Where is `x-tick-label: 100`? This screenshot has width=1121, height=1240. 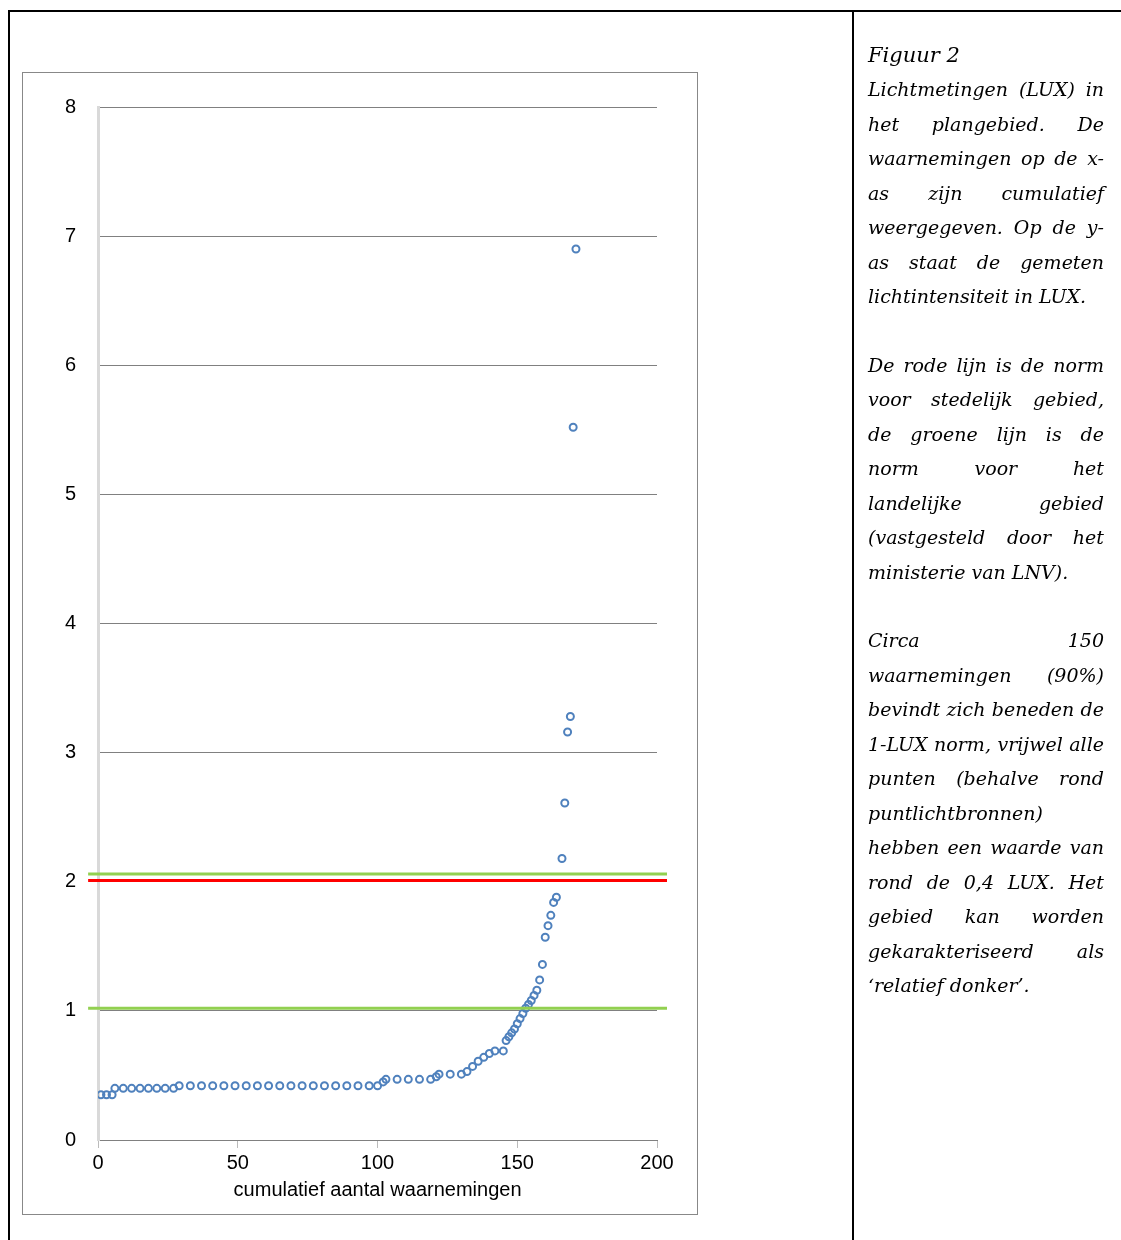
x-tick-label: 100 is located at coordinates (377, 1161).